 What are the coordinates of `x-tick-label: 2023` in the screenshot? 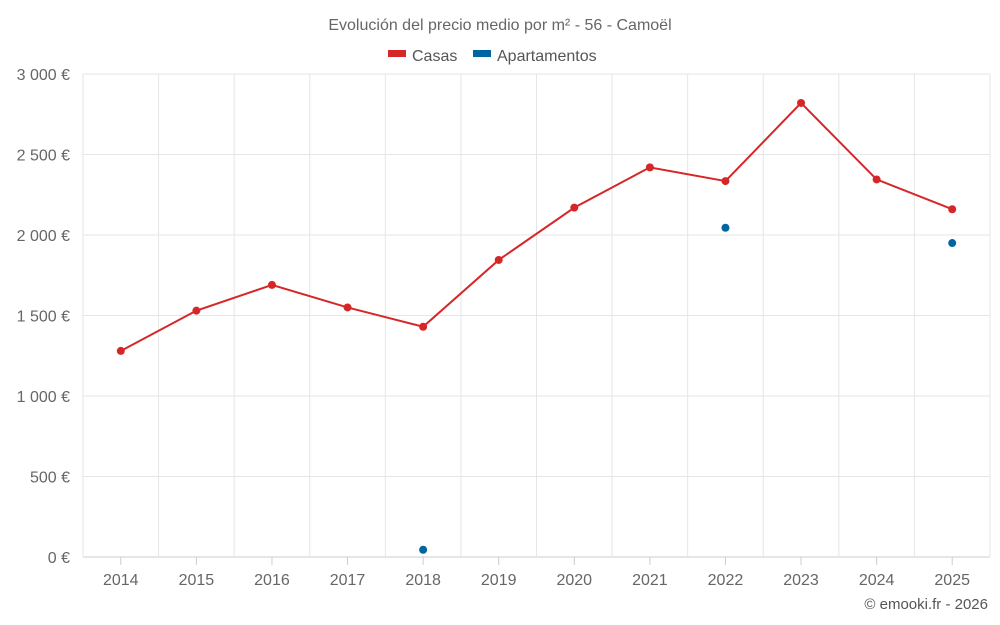 It's located at (801, 580).